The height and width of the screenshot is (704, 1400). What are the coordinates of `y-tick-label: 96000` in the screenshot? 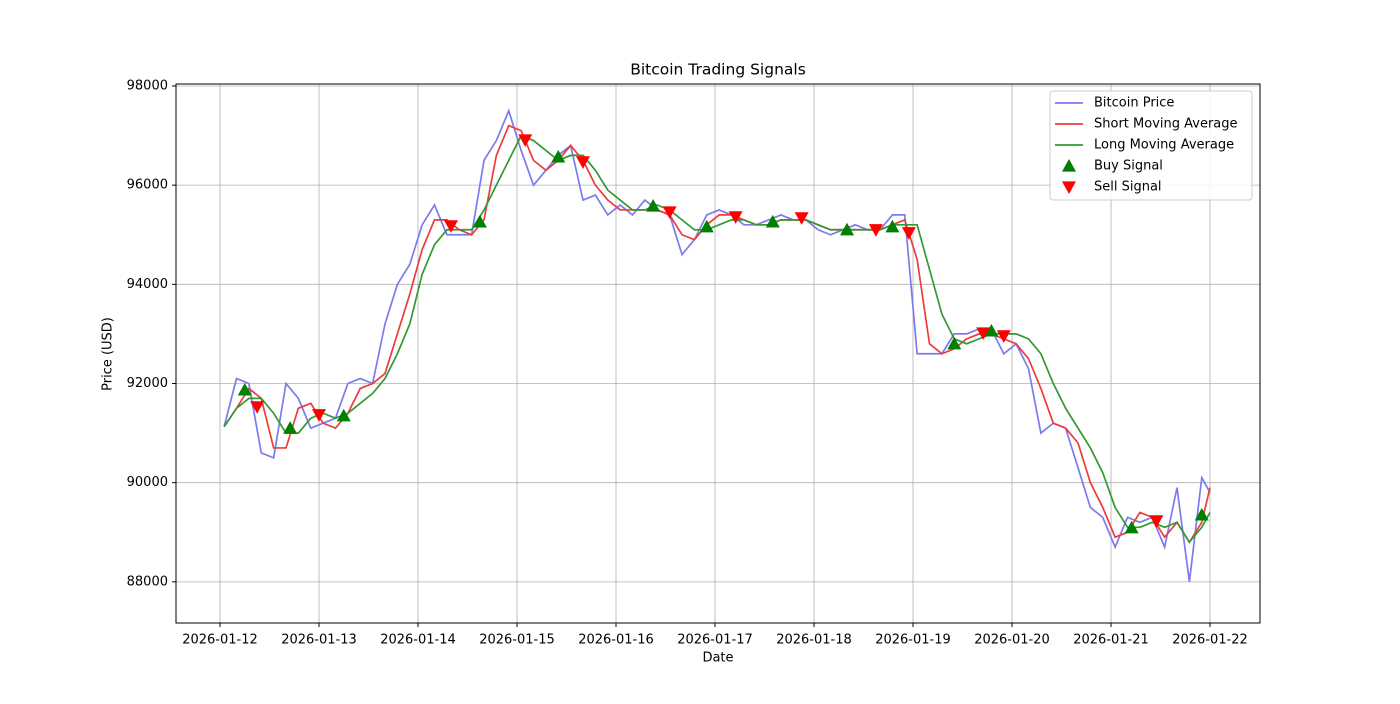 It's located at (147, 185).